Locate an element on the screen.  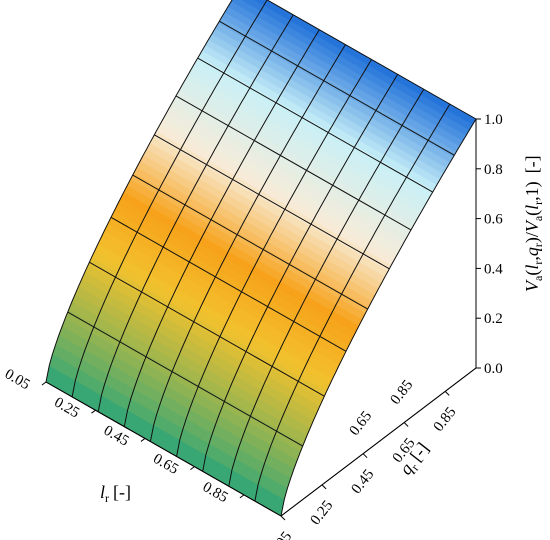
z-axis-ticks: 0.0 0.2 0.4 0.6 0.8 1.0 is located at coordinates (489, 244).